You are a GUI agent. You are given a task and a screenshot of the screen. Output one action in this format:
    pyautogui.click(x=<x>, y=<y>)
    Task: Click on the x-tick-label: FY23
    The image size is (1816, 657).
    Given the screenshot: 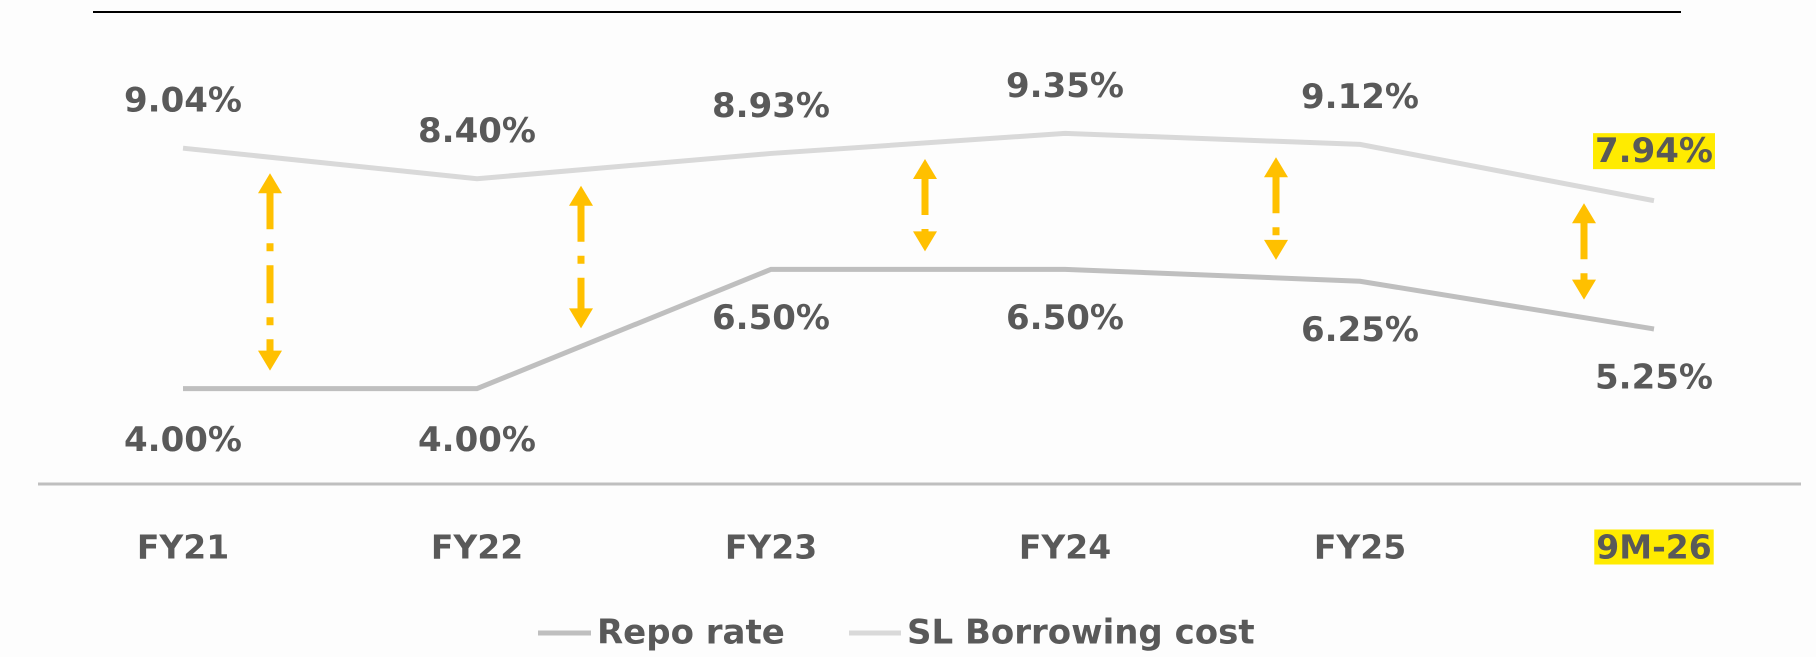 What is the action you would take?
    pyautogui.click(x=771, y=547)
    